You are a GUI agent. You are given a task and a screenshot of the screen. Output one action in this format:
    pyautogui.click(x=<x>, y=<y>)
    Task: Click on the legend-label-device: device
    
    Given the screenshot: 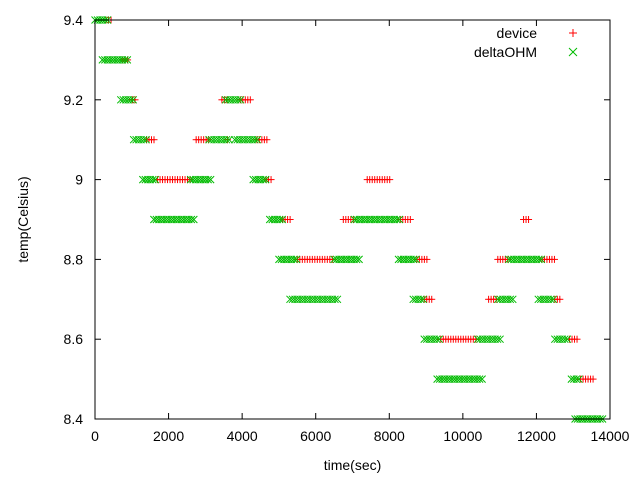 What is the action you would take?
    pyautogui.click(x=517, y=33)
    